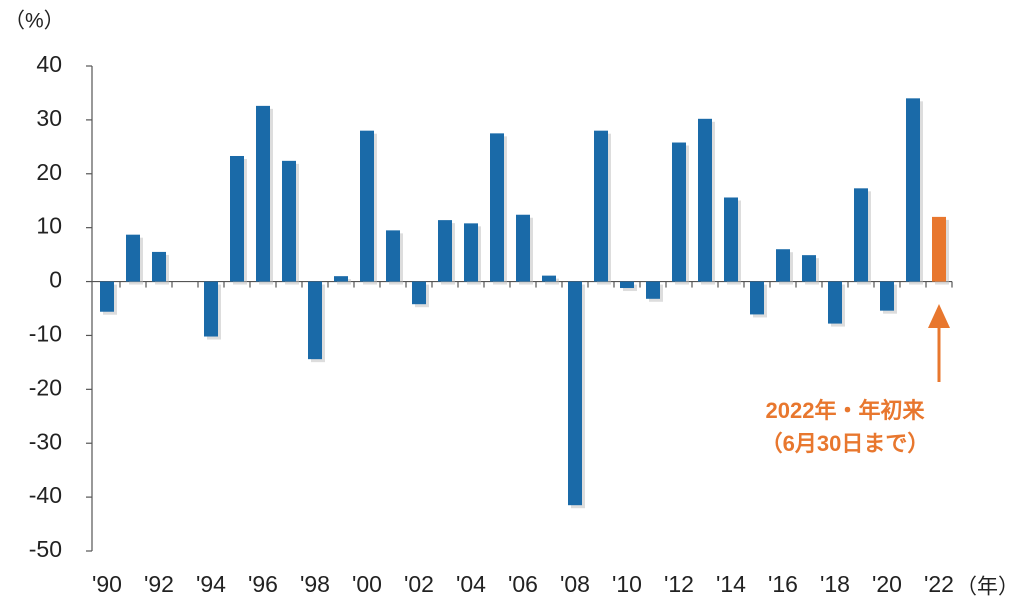 This screenshot has height=611, width=1019. Describe the element at coordinates (679, 584) in the screenshot. I see `x-tick-label: '12` at that location.